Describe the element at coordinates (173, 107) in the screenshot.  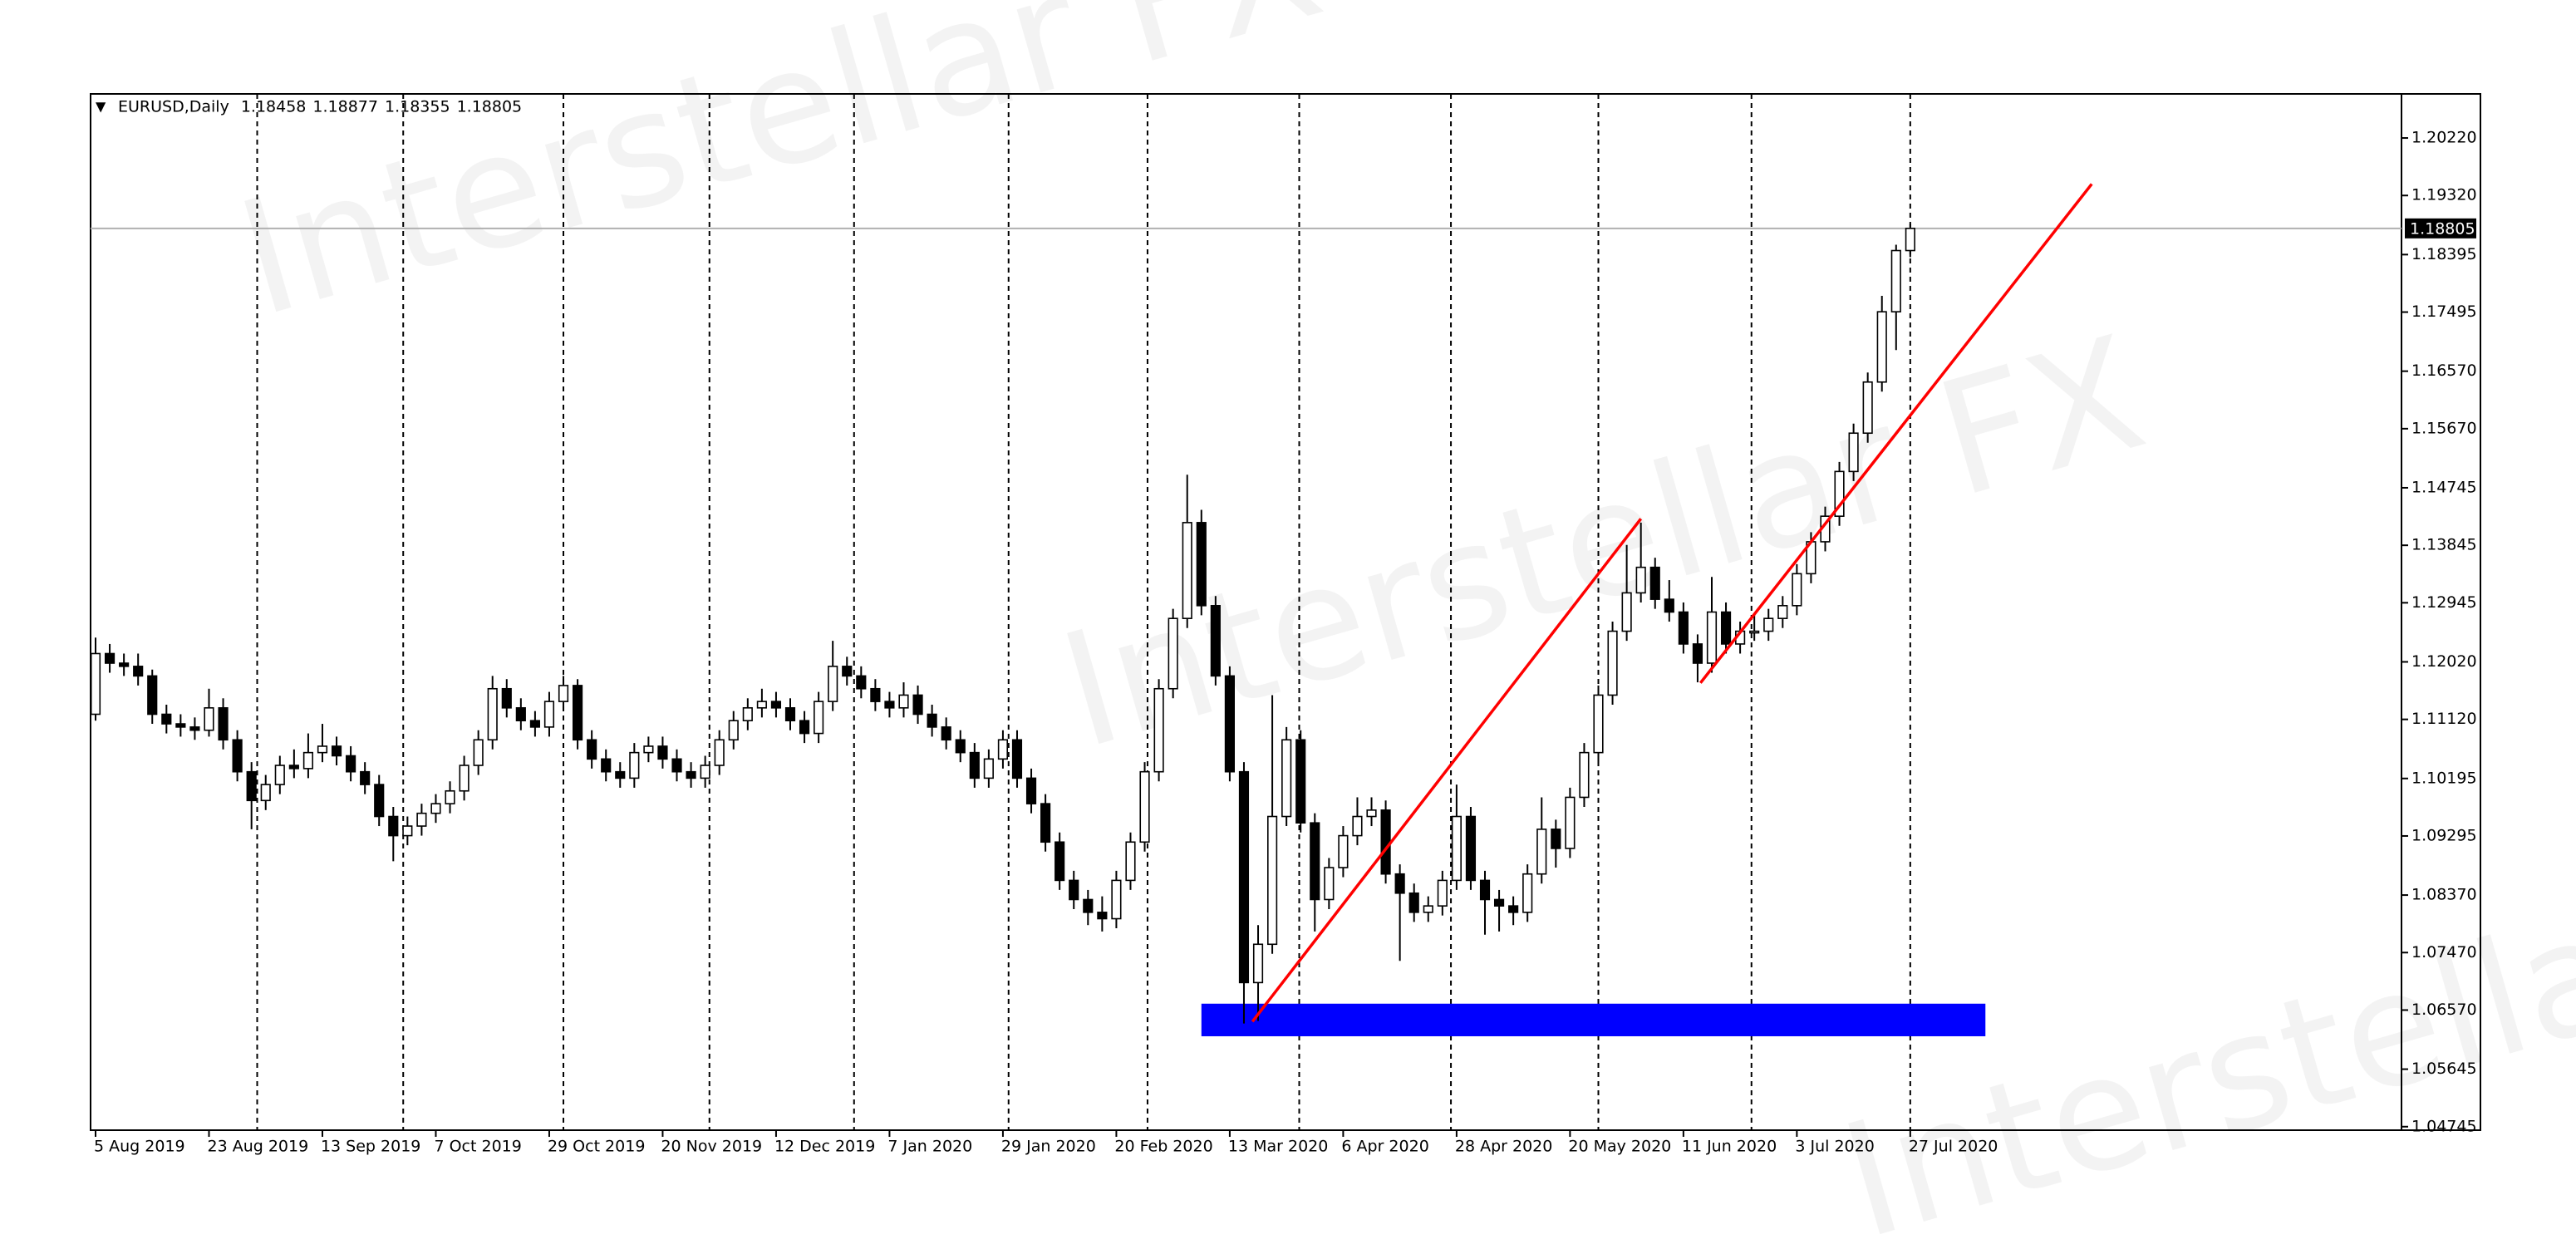
I see `symbol: EURUSD,Daily` at that location.